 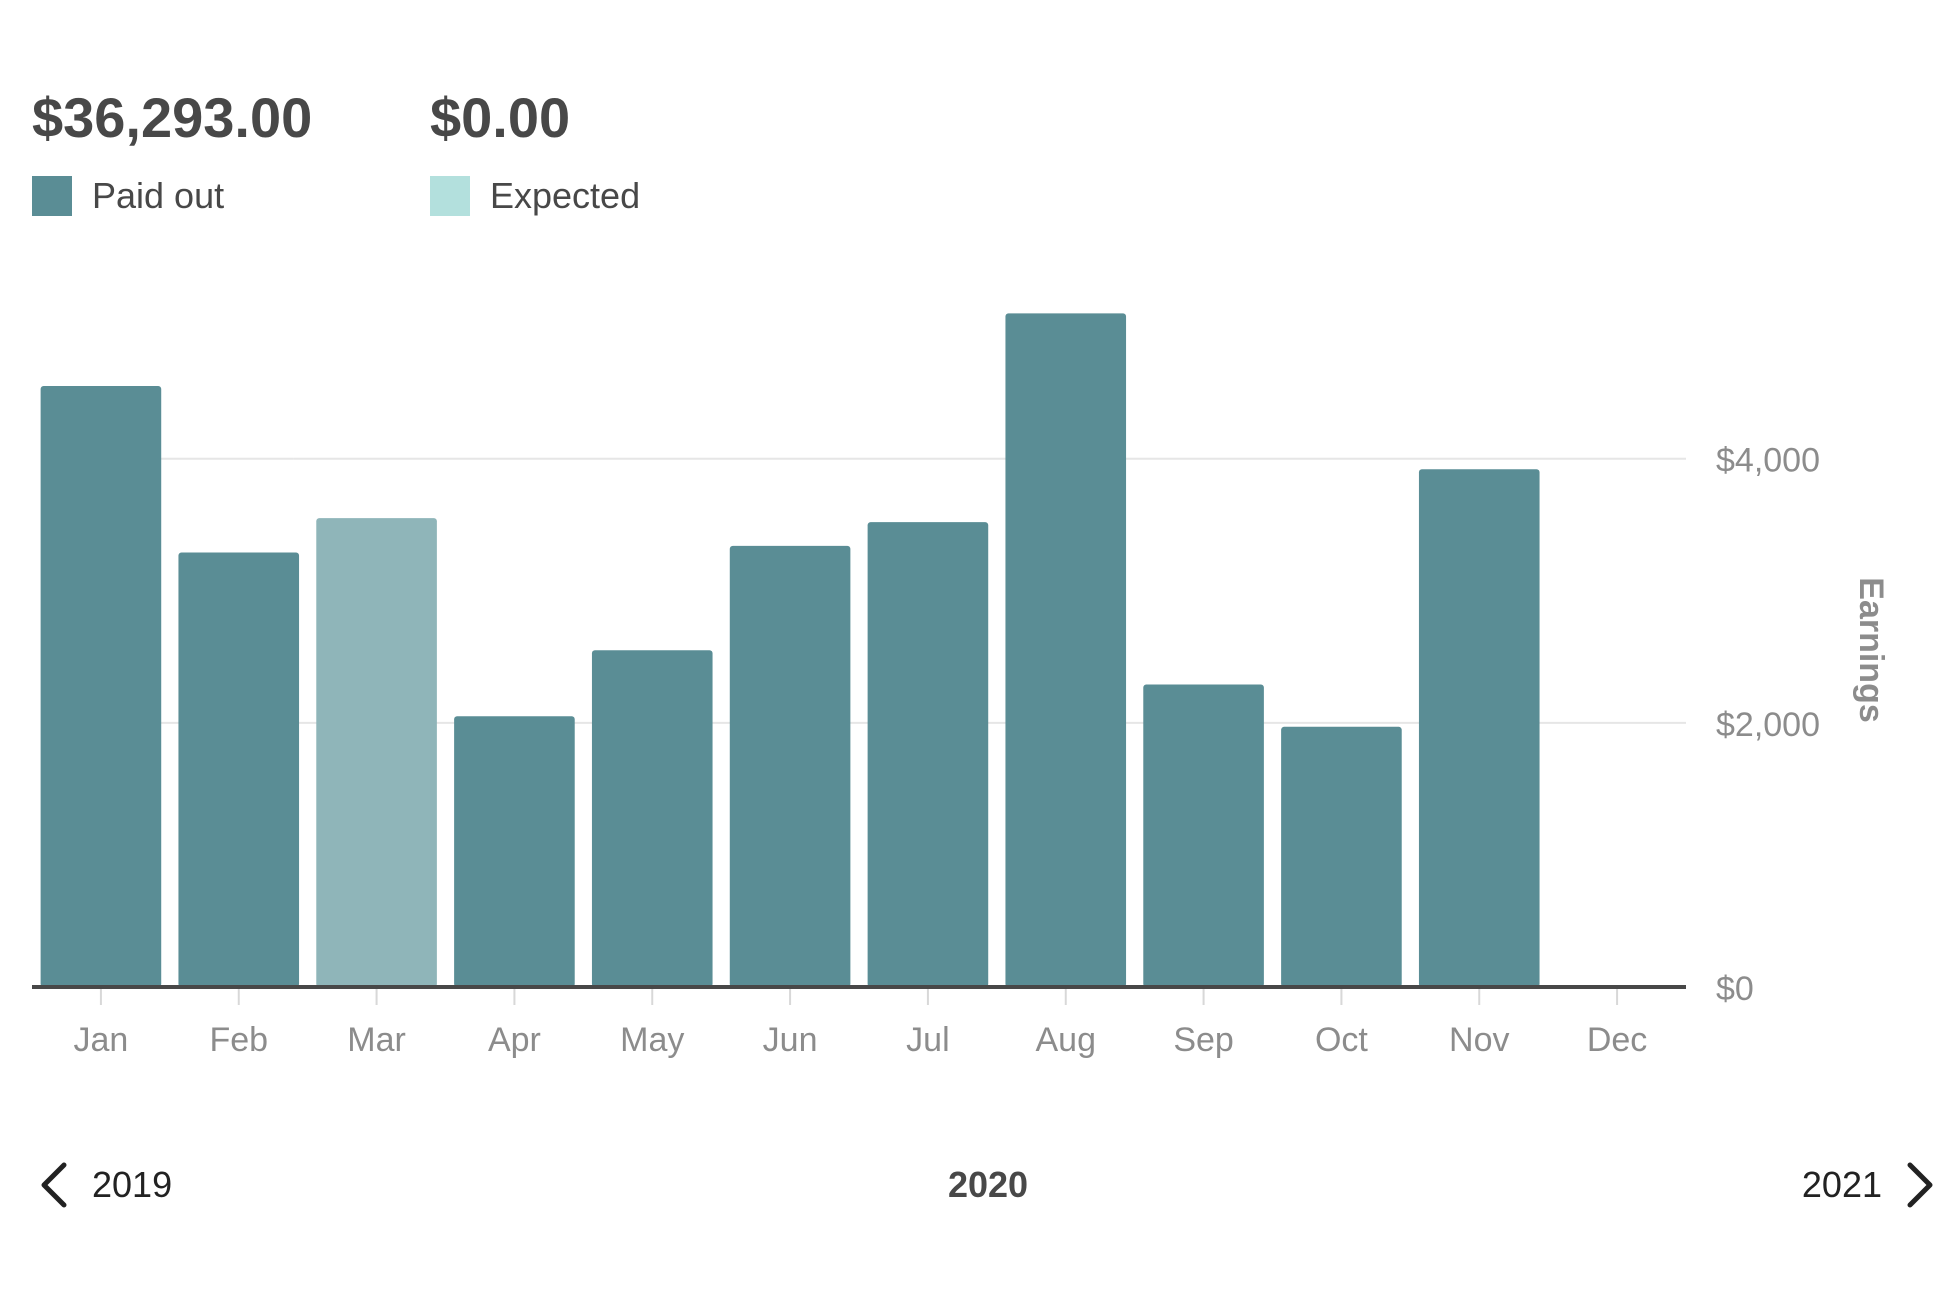 I want to click on next-year-label: 2021, so click(x=1841, y=1184).